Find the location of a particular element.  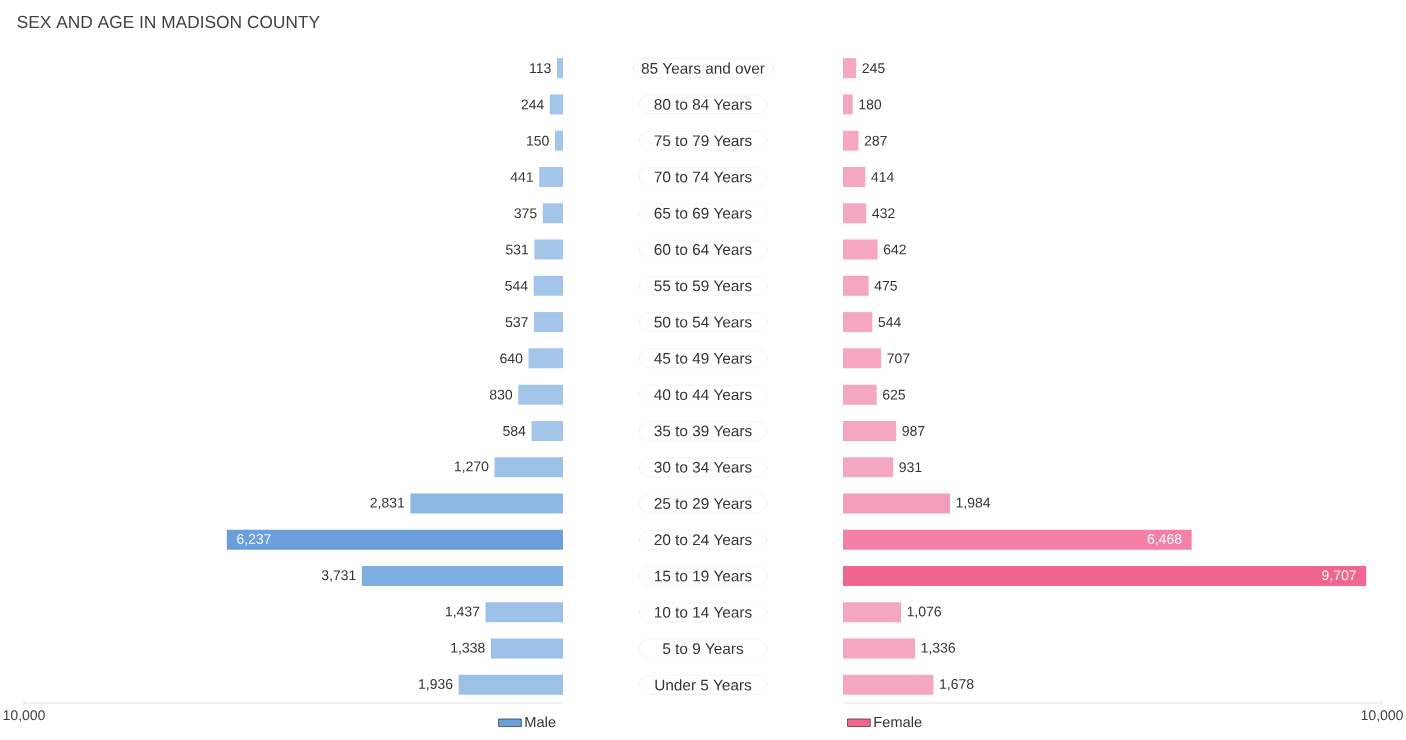

y-tick-label: 15 to 19 Years is located at coordinates (703, 576).